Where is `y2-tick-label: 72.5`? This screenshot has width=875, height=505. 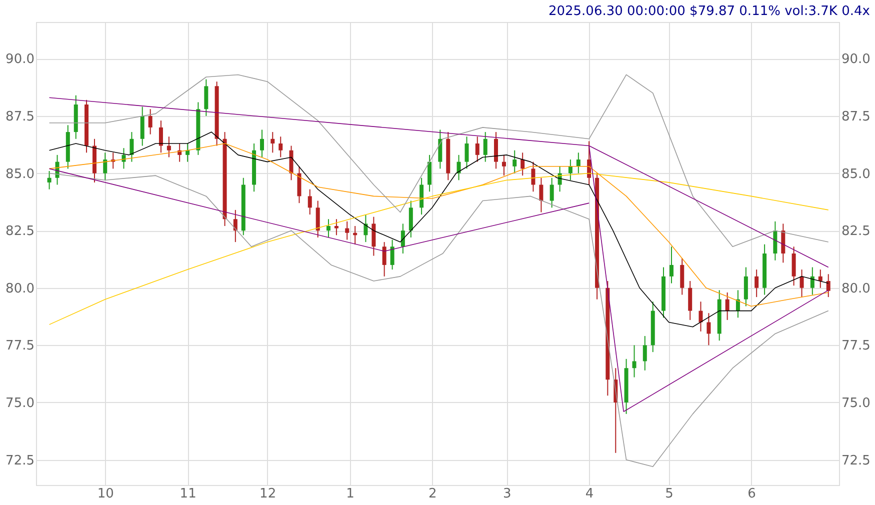
y2-tick-label: 72.5 is located at coordinates (856, 460).